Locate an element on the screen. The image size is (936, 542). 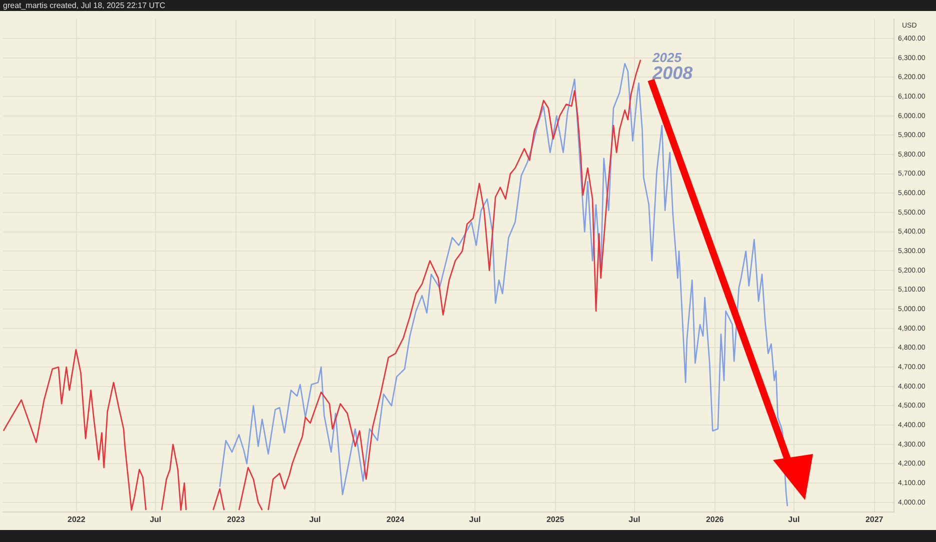
x-tick-label: 2026 is located at coordinates (715, 519).